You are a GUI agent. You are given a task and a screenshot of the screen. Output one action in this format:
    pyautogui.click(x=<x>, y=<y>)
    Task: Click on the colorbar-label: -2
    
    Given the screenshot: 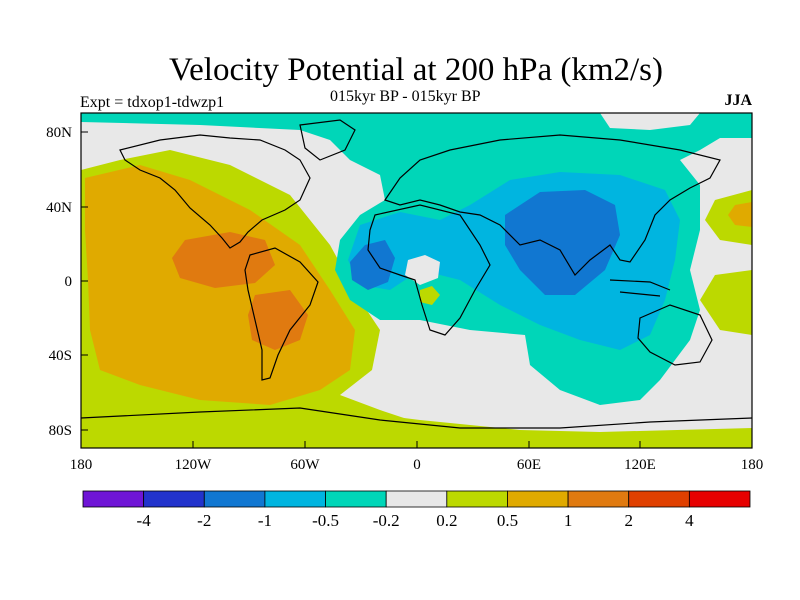 What is the action you would take?
    pyautogui.click(x=204, y=520)
    